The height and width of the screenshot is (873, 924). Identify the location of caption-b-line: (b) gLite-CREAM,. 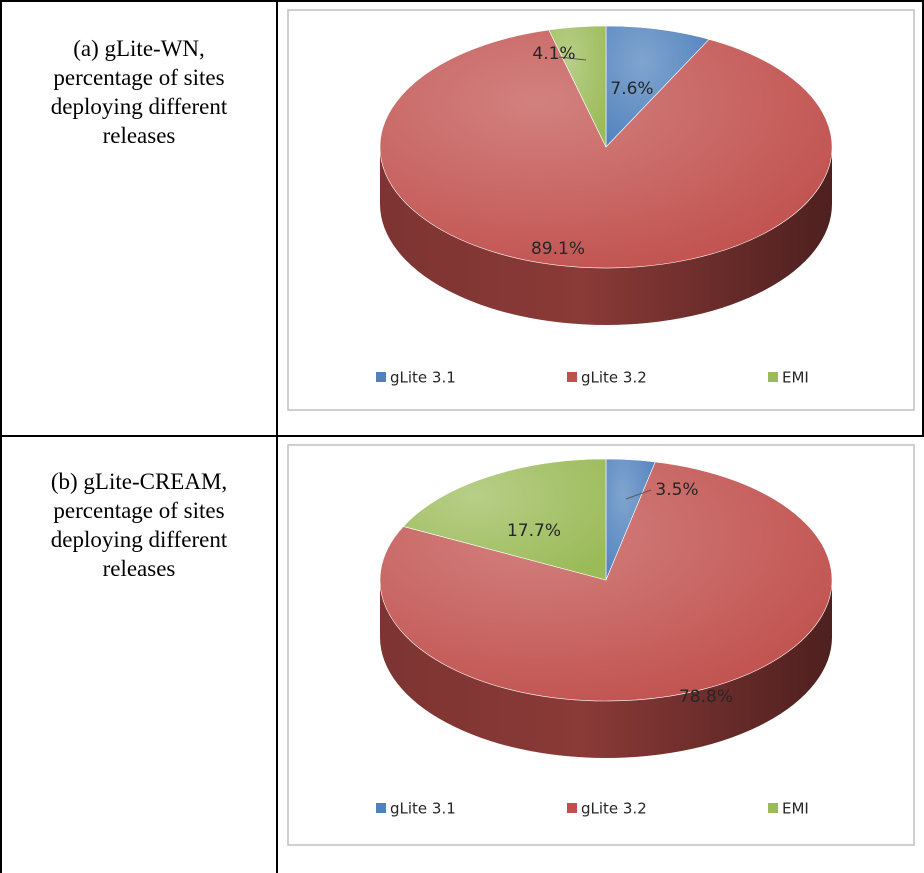
(139, 481).